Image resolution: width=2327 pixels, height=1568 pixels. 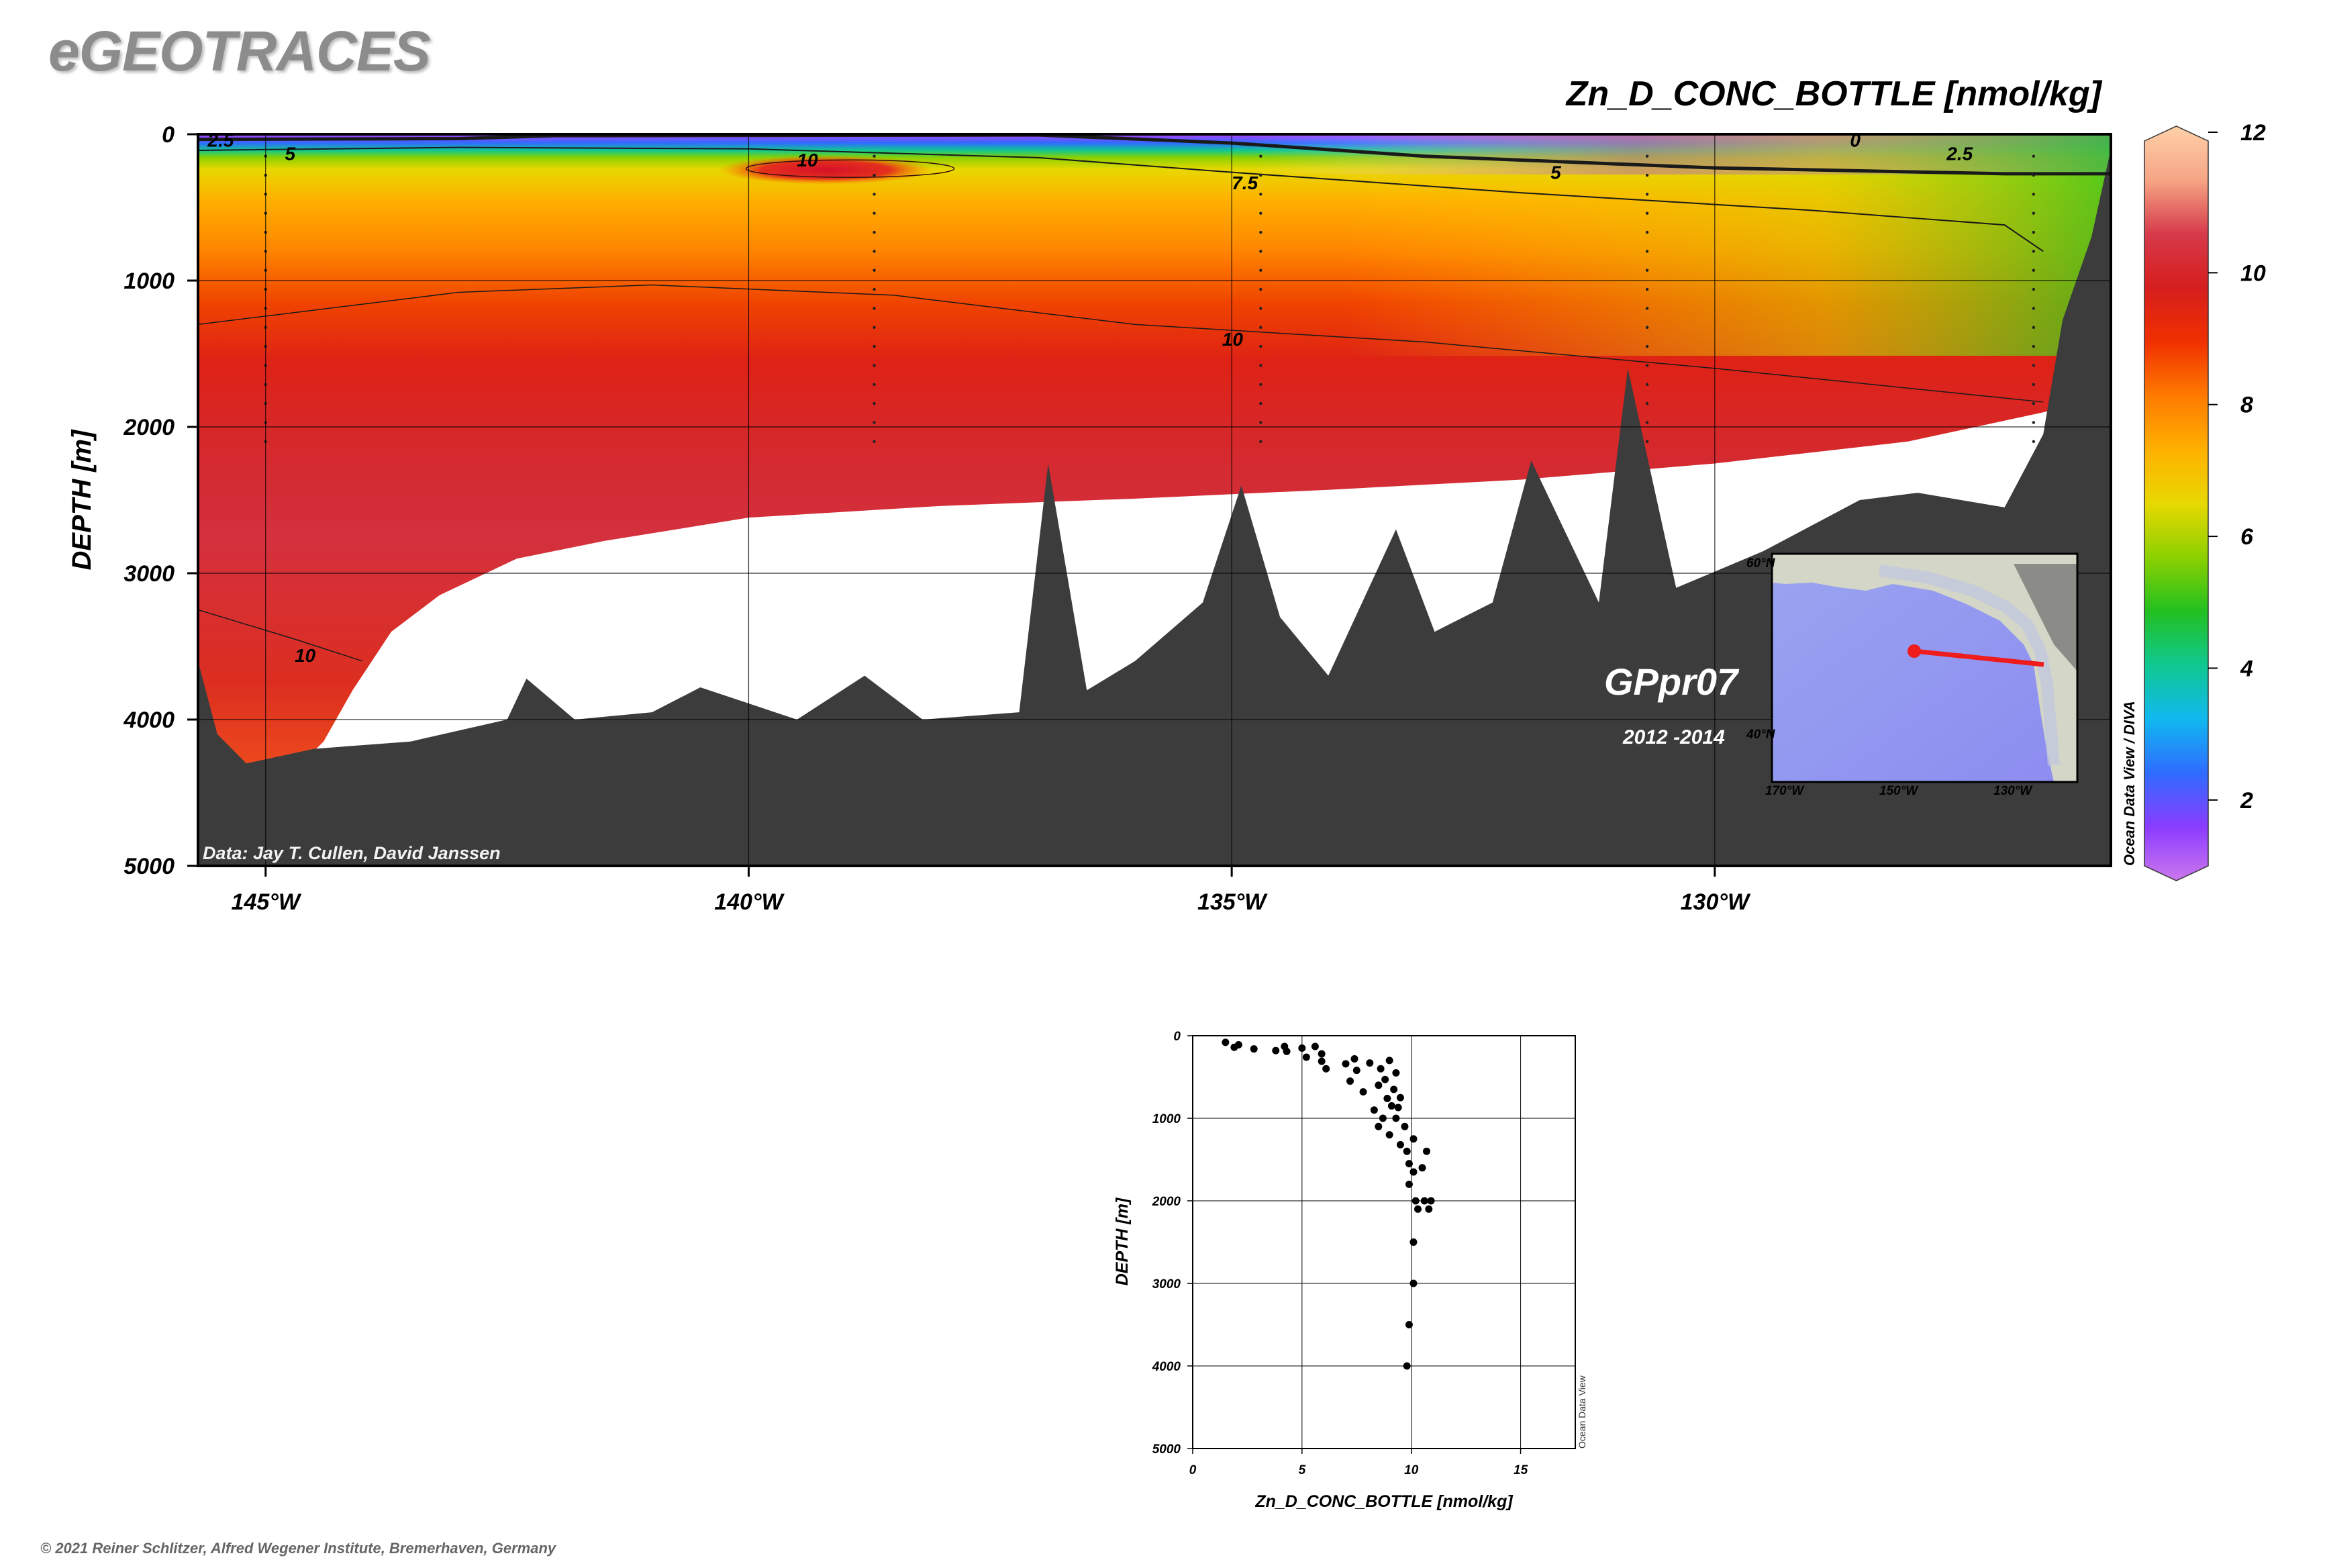 I want to click on profile-y-axis-label: DEPTH [m], so click(x=1122, y=1241).